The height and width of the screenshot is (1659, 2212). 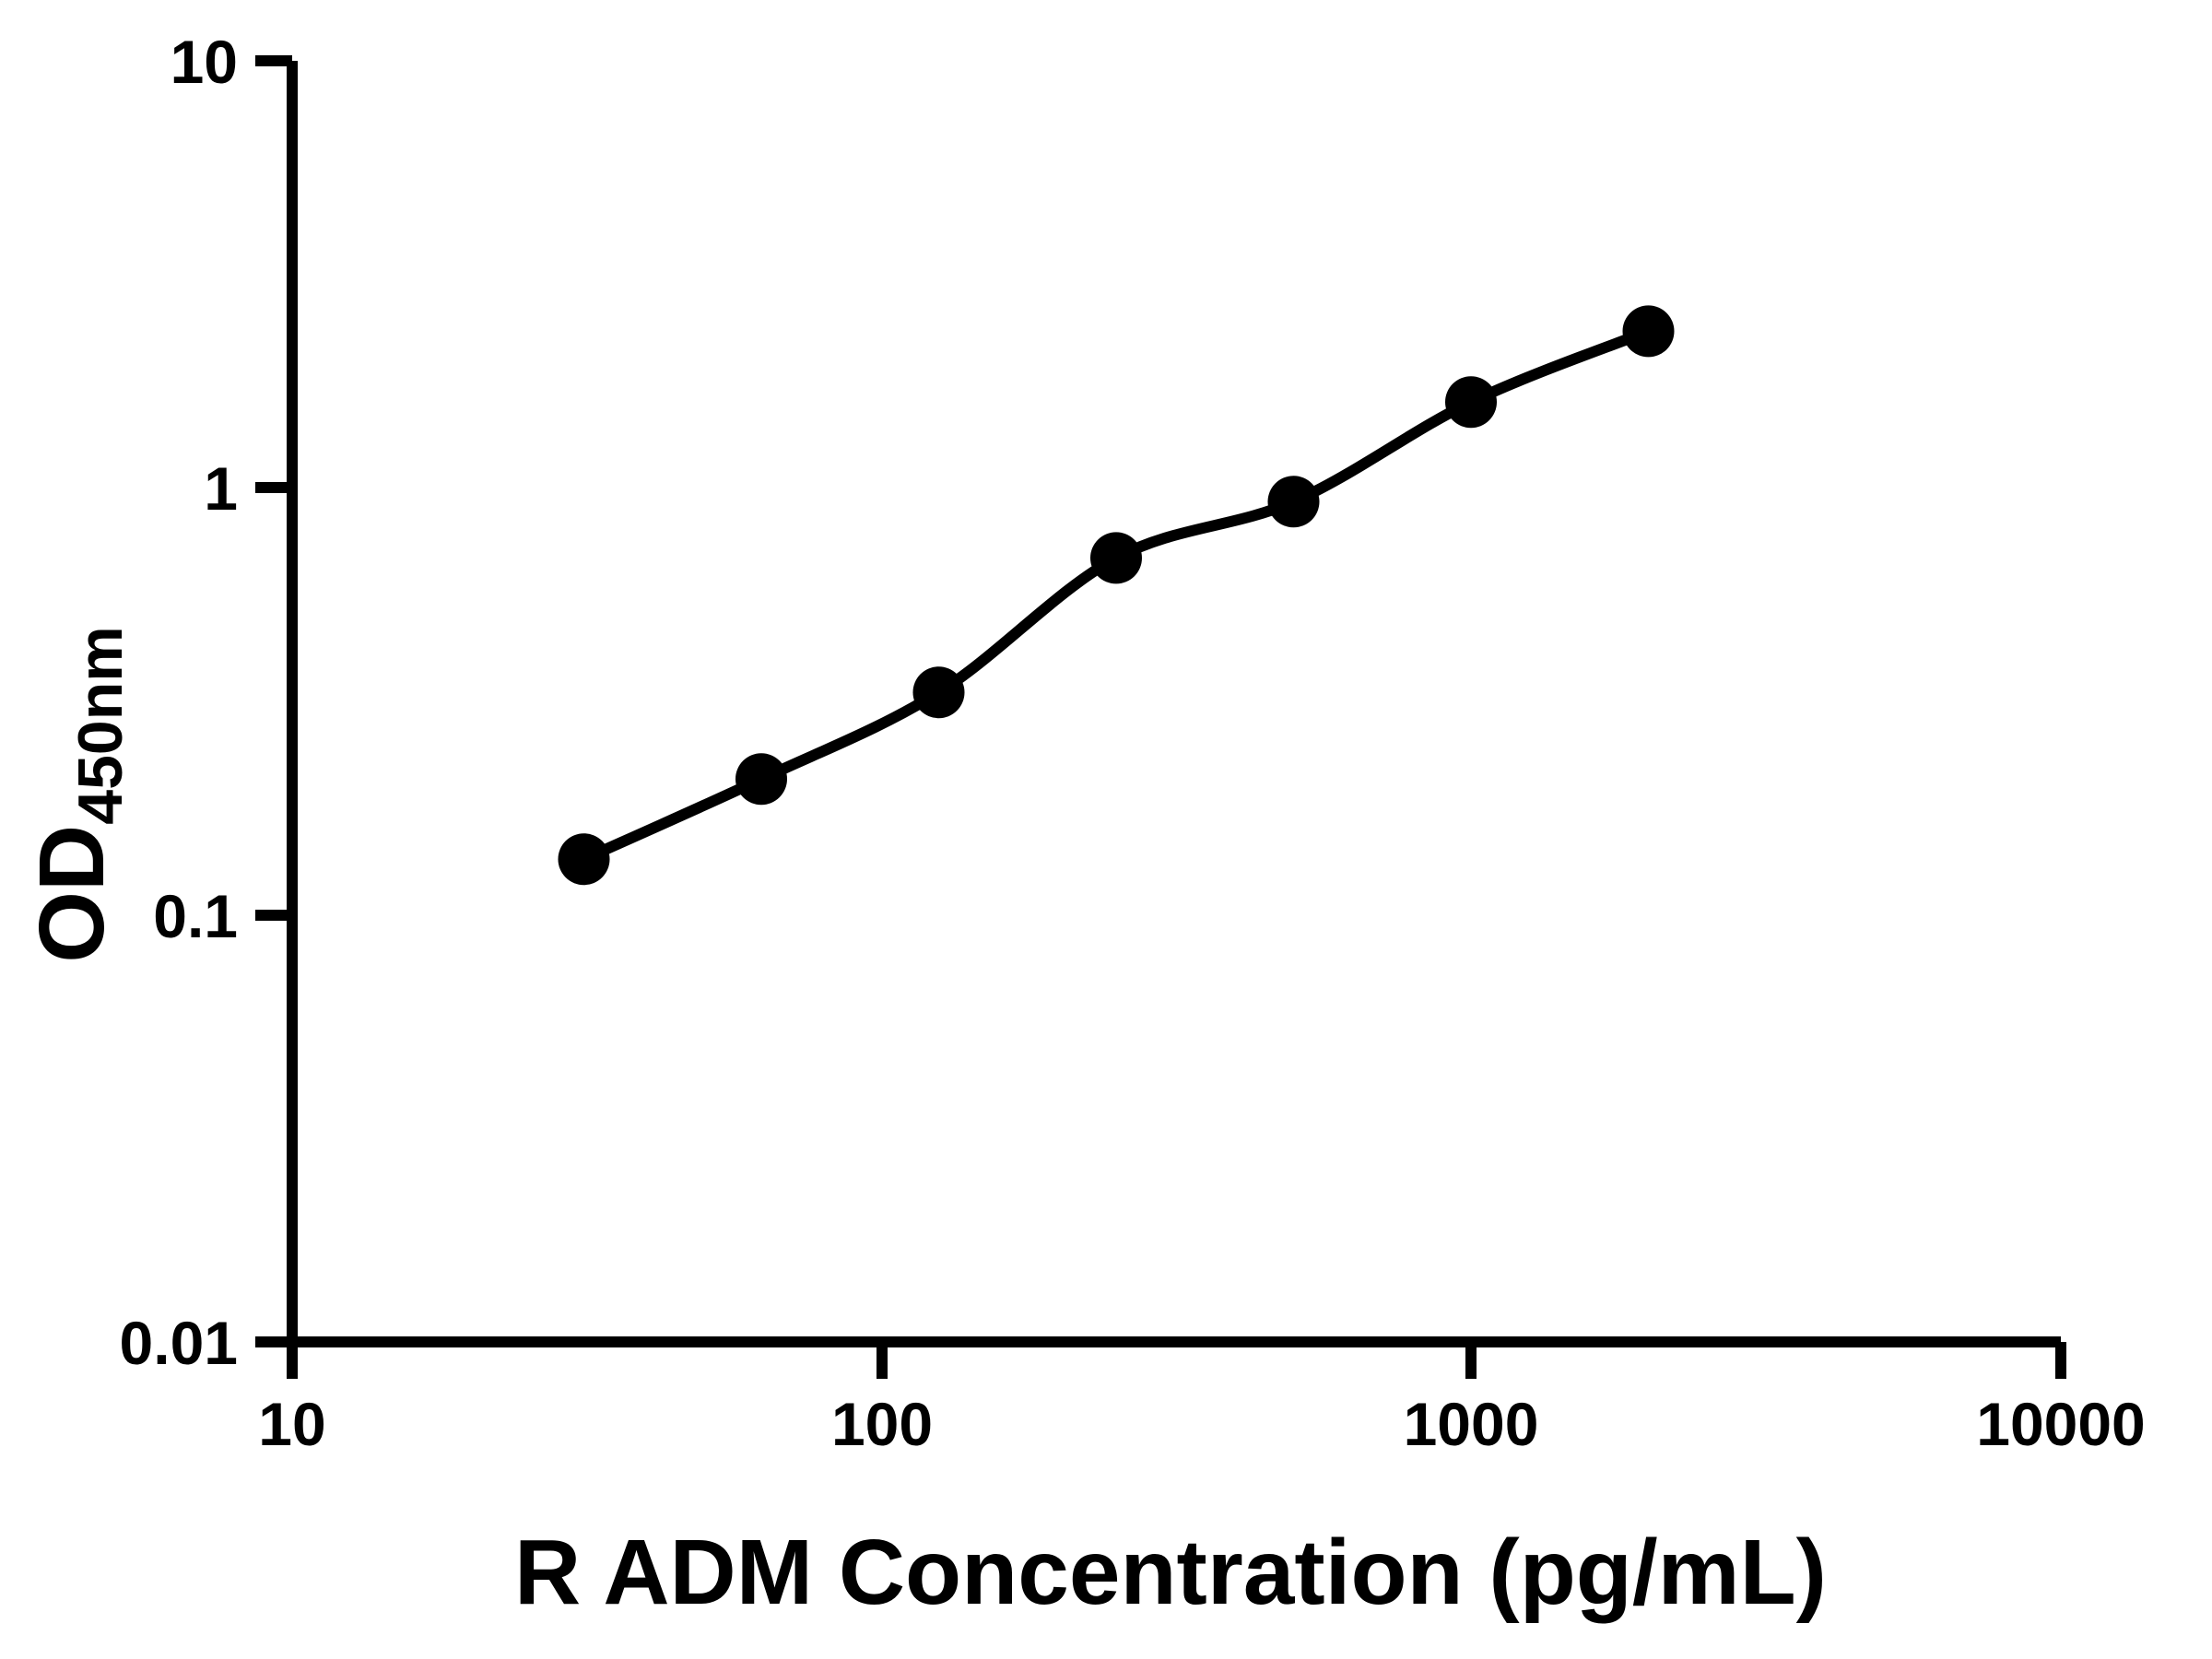 I want to click on y-tick-label-10: 10, so click(x=204, y=62).